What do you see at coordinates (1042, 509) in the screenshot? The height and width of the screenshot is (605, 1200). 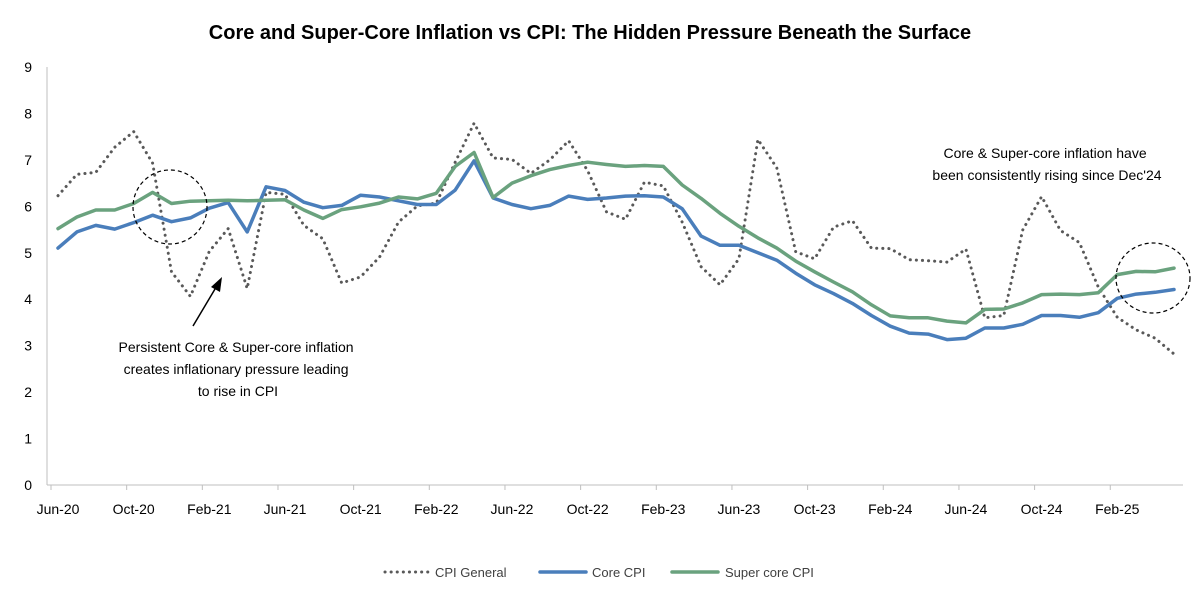 I see `x-tick-label: Oct-24` at bounding box center [1042, 509].